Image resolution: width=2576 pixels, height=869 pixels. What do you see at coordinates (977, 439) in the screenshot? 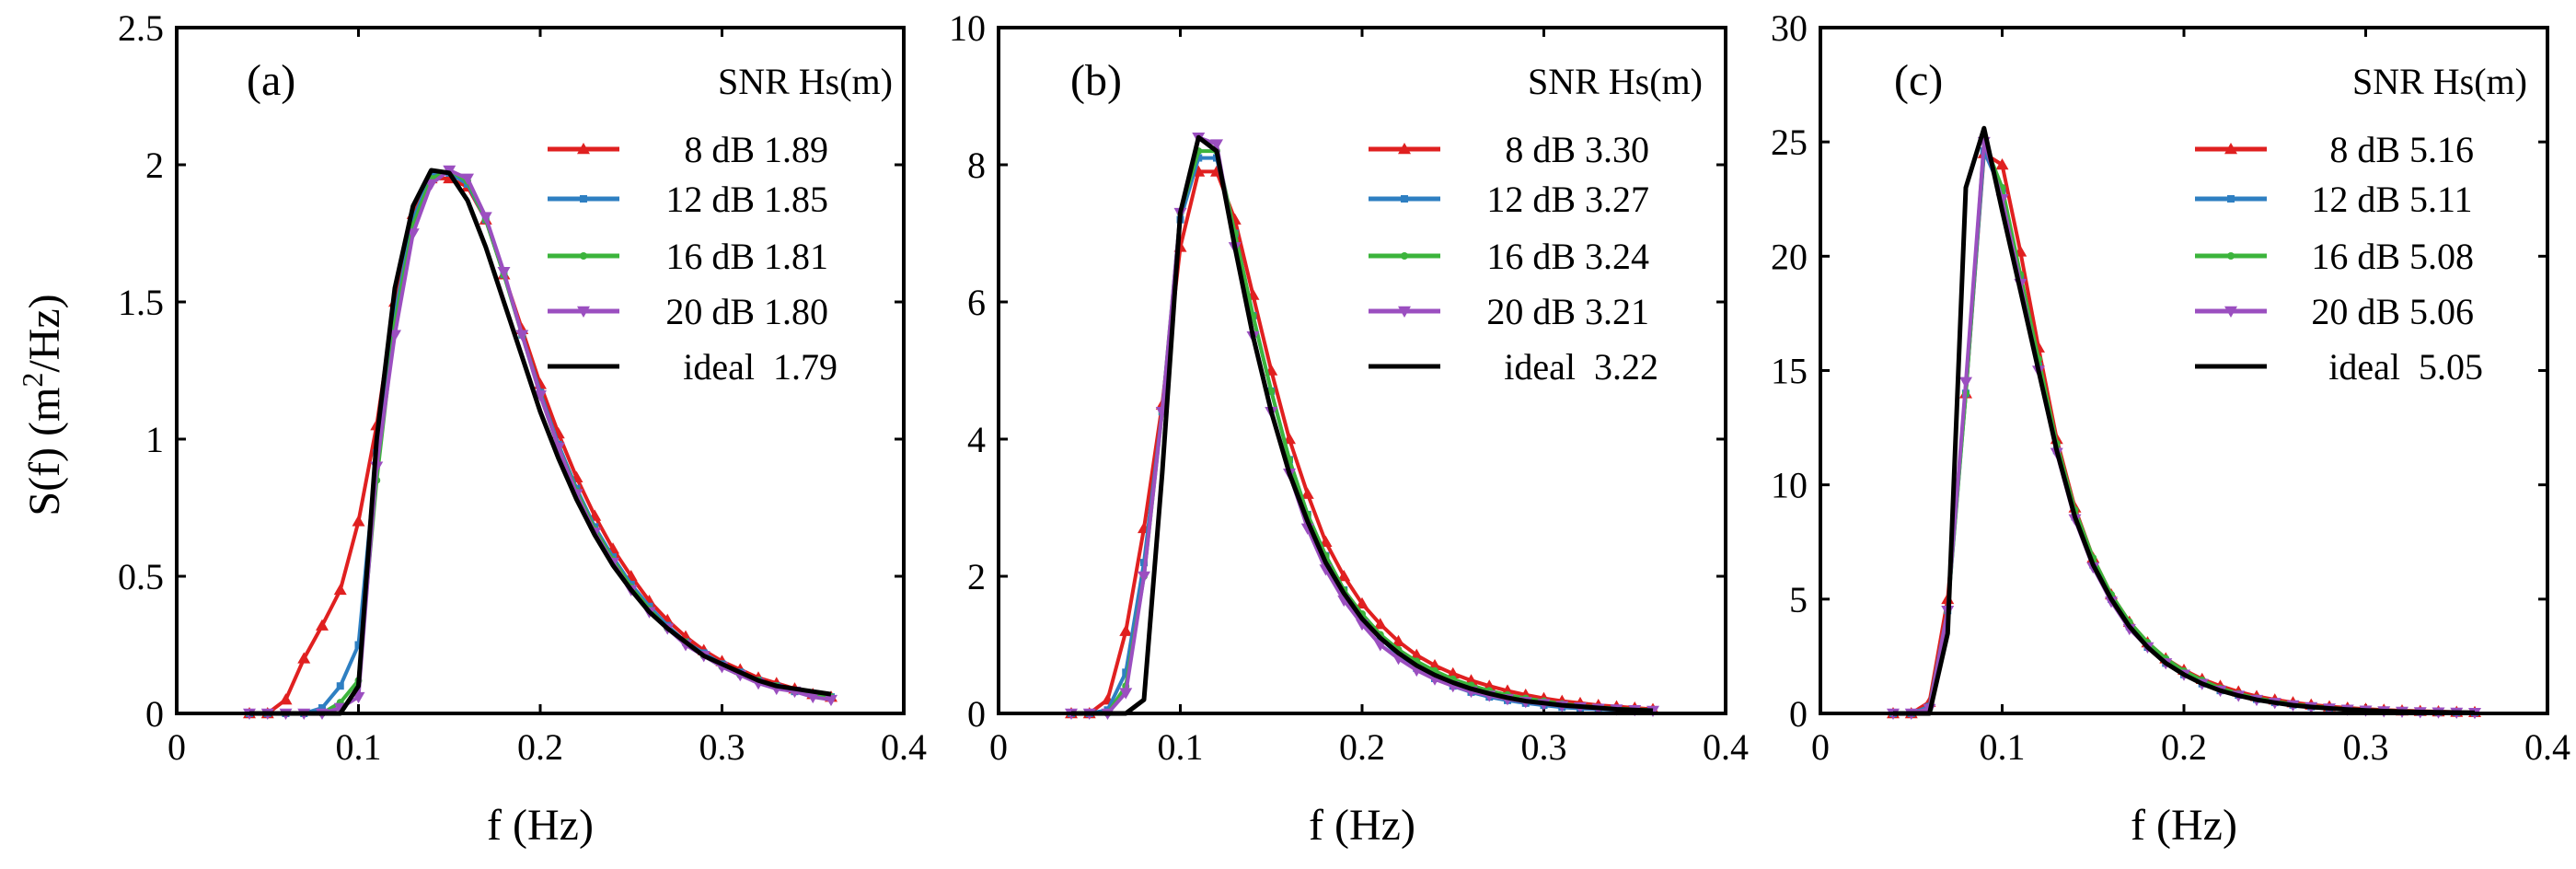
I see `y-tick-label: 4` at bounding box center [977, 439].